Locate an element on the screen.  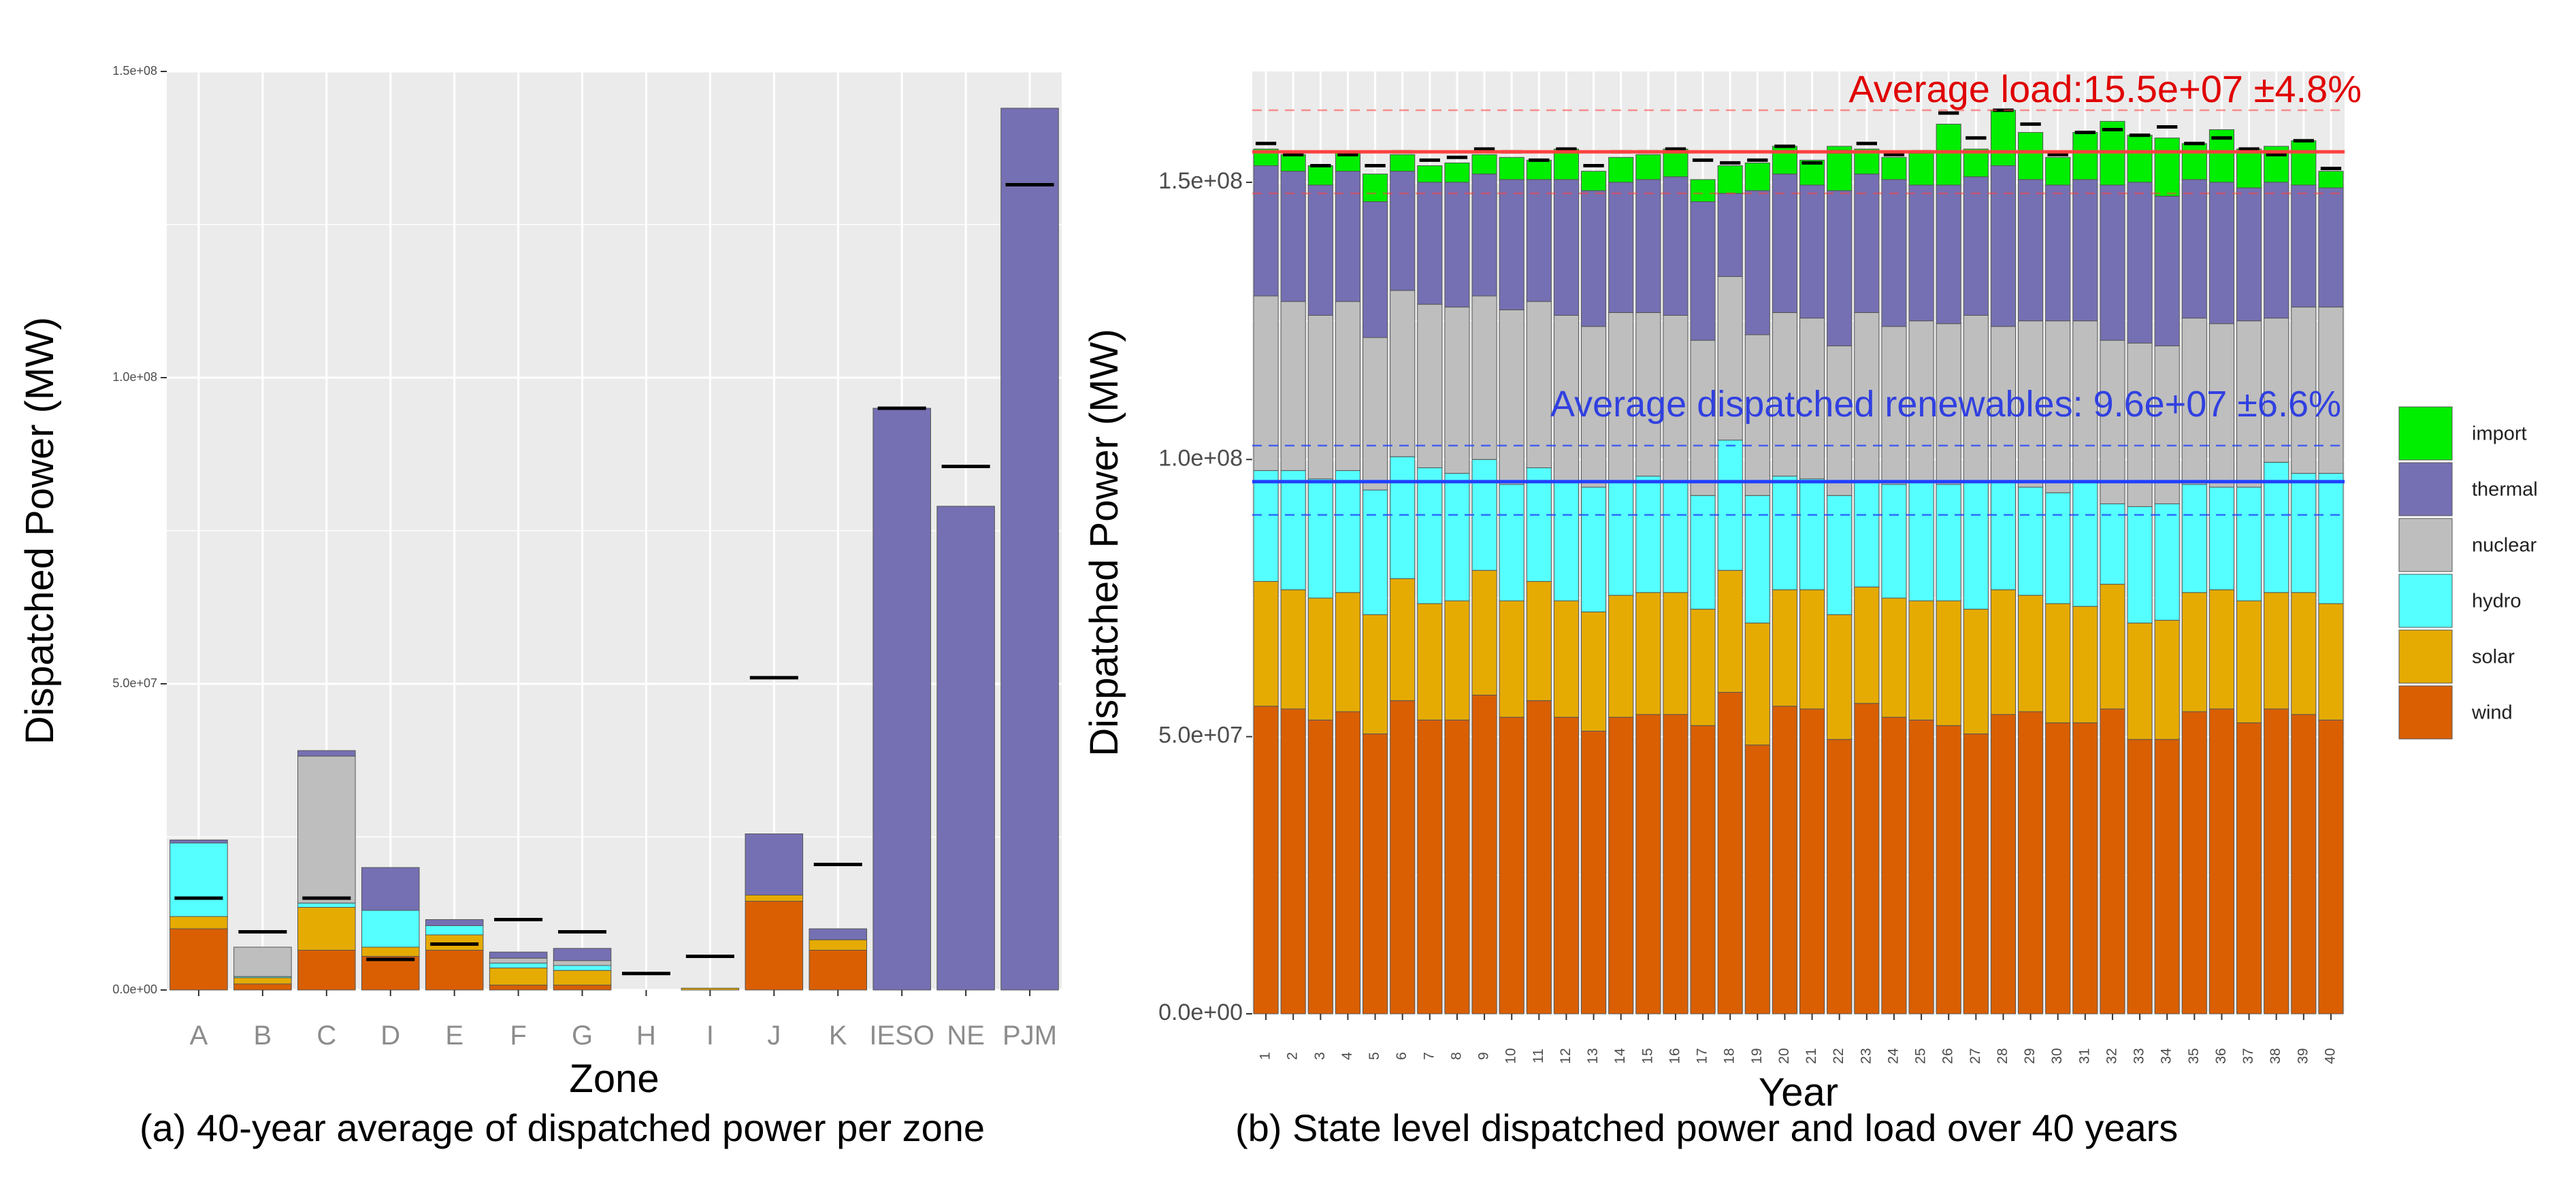
x-tick-label: 18 is located at coordinates (1730, 1055).